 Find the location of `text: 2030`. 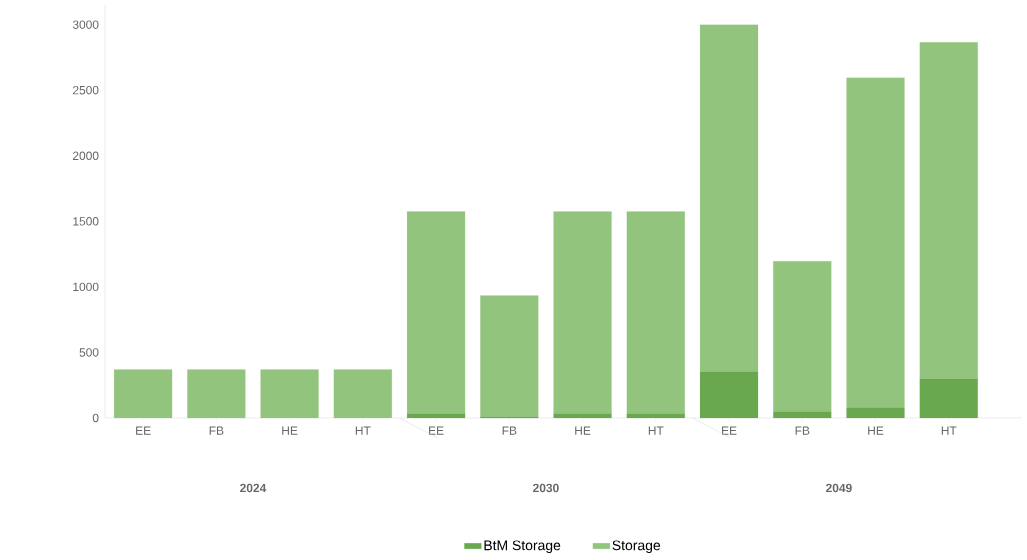

text: 2030 is located at coordinates (546, 488).